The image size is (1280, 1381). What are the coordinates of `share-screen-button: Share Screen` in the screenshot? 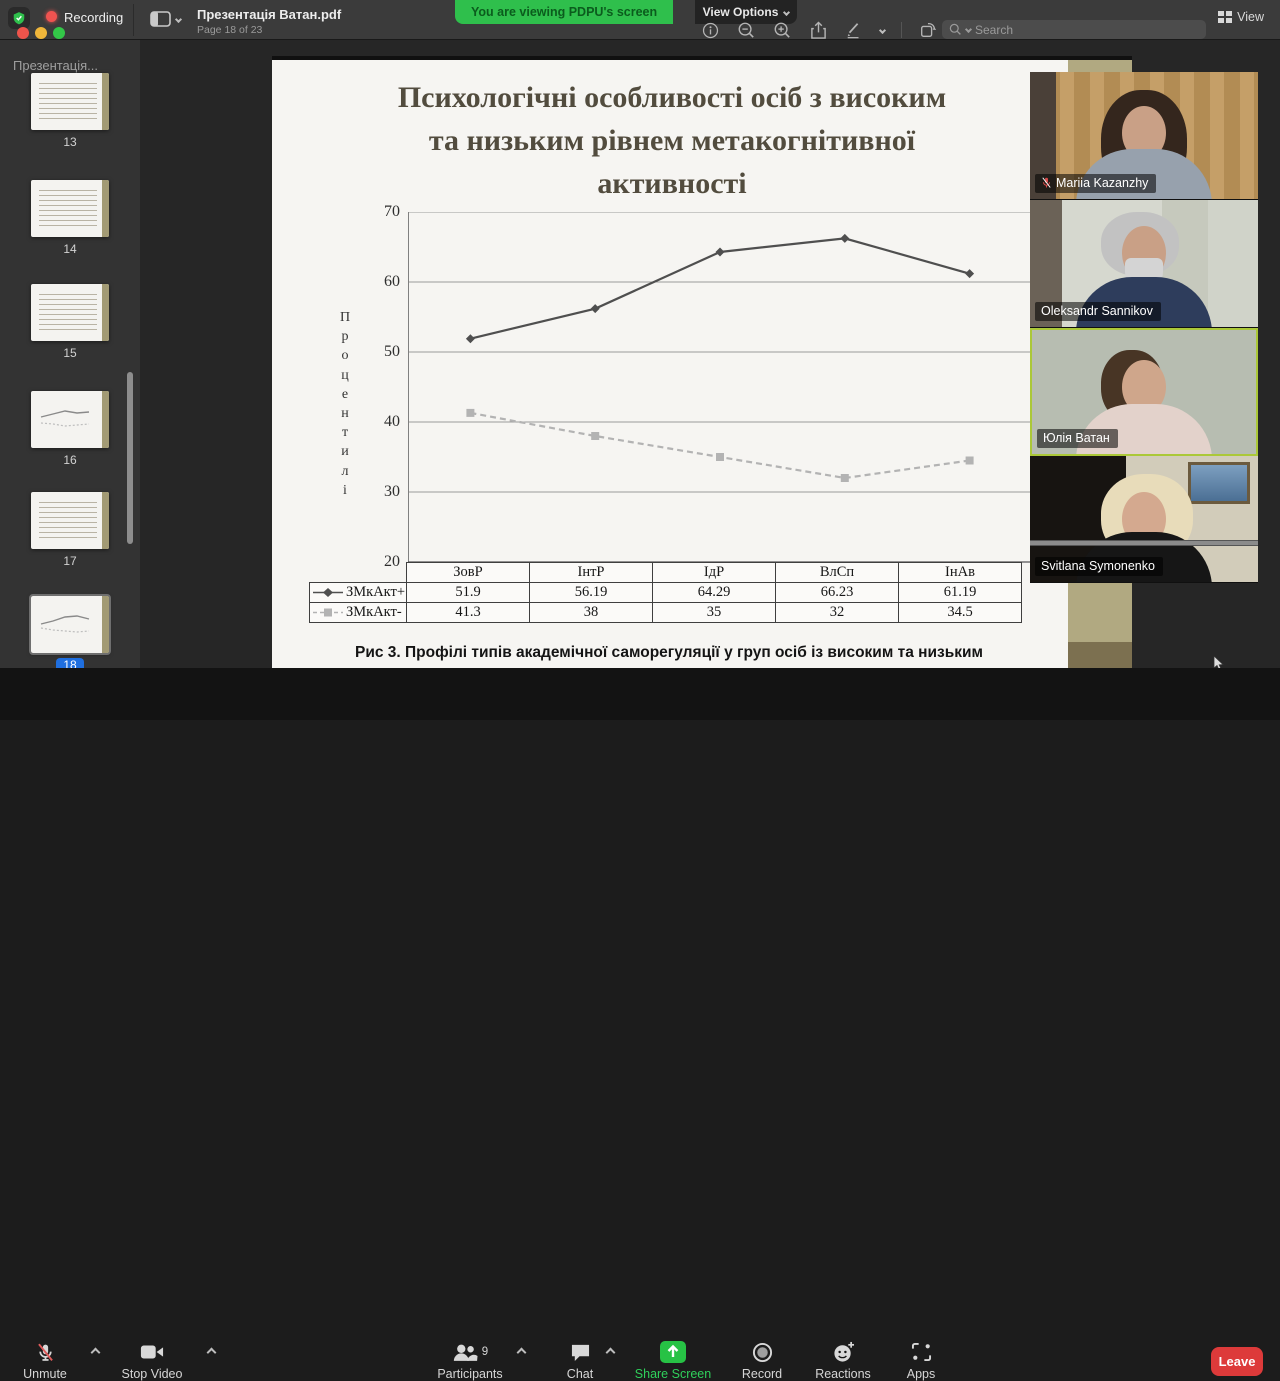 It's located at (673, 1361).